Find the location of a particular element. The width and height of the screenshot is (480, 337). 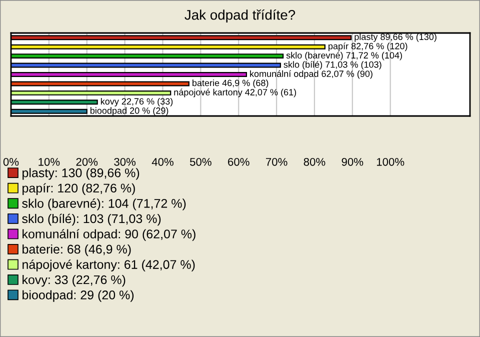

x-tick-label: 100% is located at coordinates (390, 162).